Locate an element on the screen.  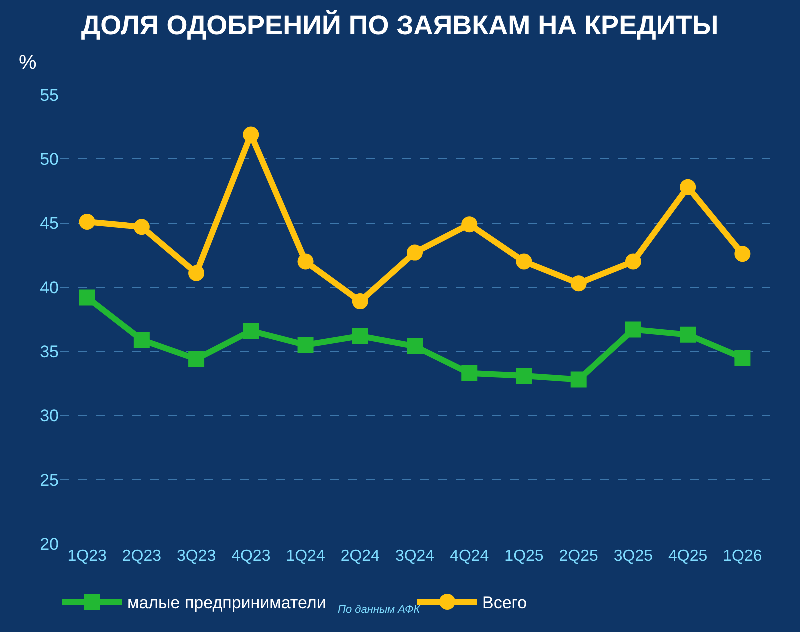
y-tick-label: 55 is located at coordinates (49, 95).